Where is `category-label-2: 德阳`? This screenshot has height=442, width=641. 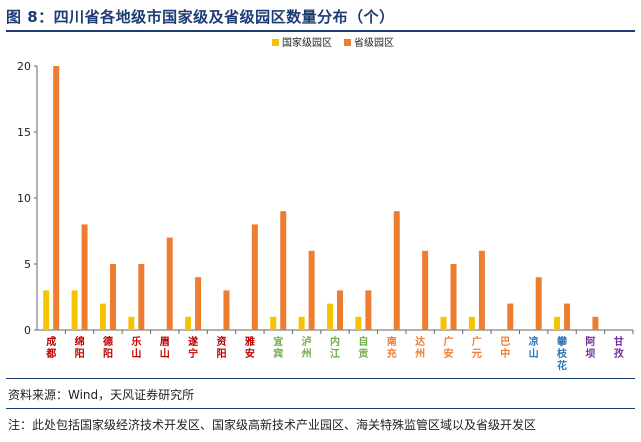 category-label-2: 德阳 is located at coordinates (107, 347).